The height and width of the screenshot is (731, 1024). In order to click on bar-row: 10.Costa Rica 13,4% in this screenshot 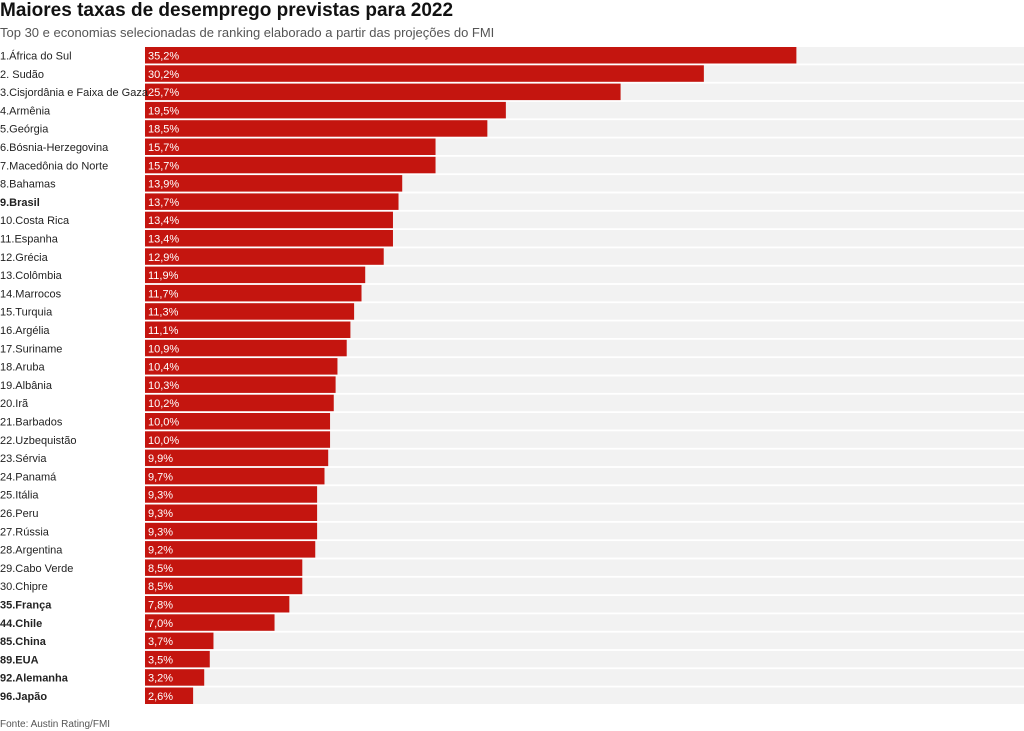, I will do `click(512, 220)`.